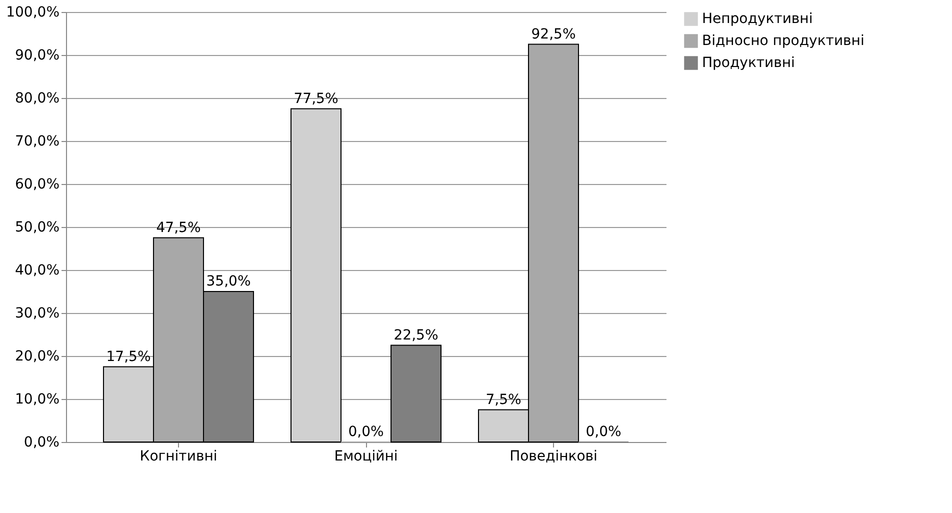 This screenshot has width=952, height=513. Describe the element at coordinates (553, 34) in the screenshot. I see `data-label: 92,5%` at that location.